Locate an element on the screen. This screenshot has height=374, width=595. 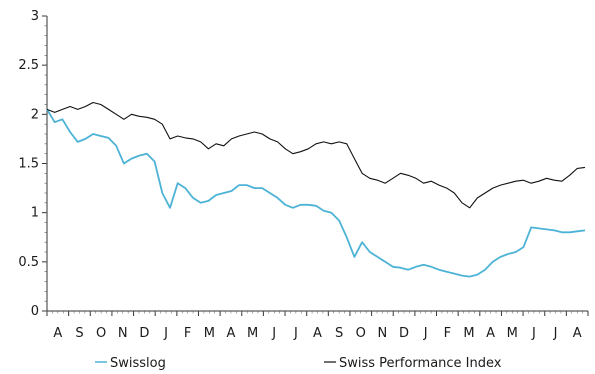
y-tick-label: 2.5 is located at coordinates (28, 65).